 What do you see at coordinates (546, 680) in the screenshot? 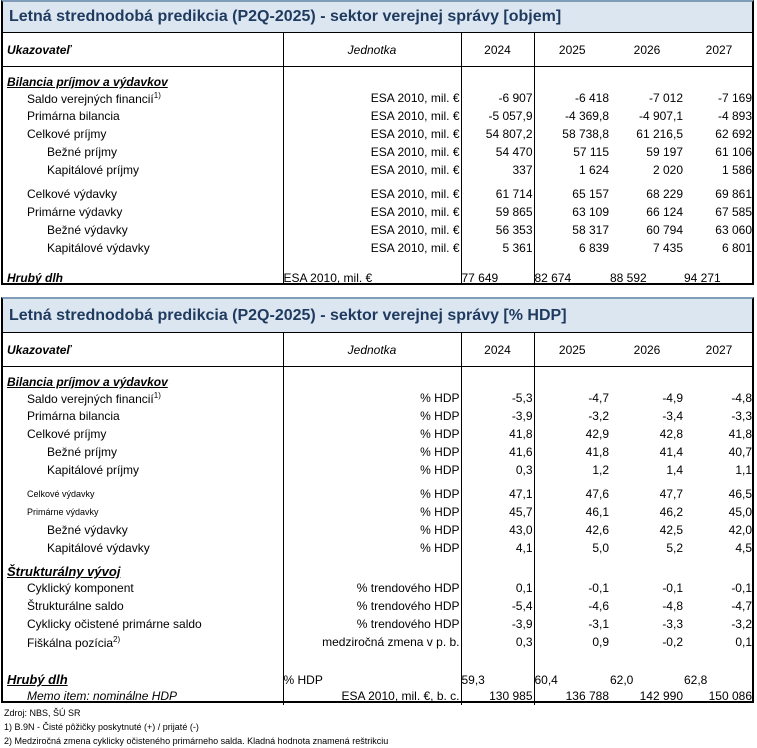
I see `row-value: 60,4` at bounding box center [546, 680].